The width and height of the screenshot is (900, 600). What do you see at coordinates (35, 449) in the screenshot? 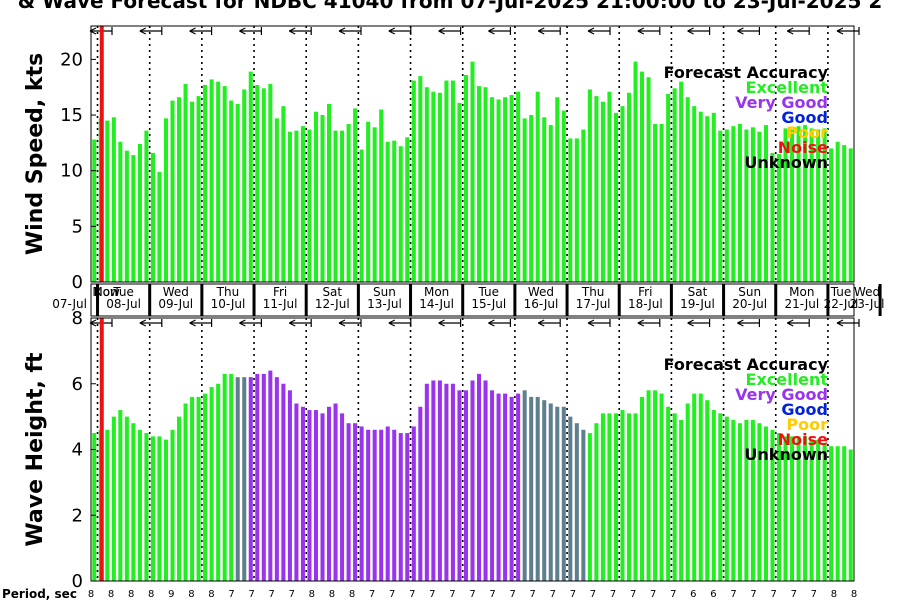
I see `y-axis-label: Wave Height, ft` at bounding box center [35, 449].